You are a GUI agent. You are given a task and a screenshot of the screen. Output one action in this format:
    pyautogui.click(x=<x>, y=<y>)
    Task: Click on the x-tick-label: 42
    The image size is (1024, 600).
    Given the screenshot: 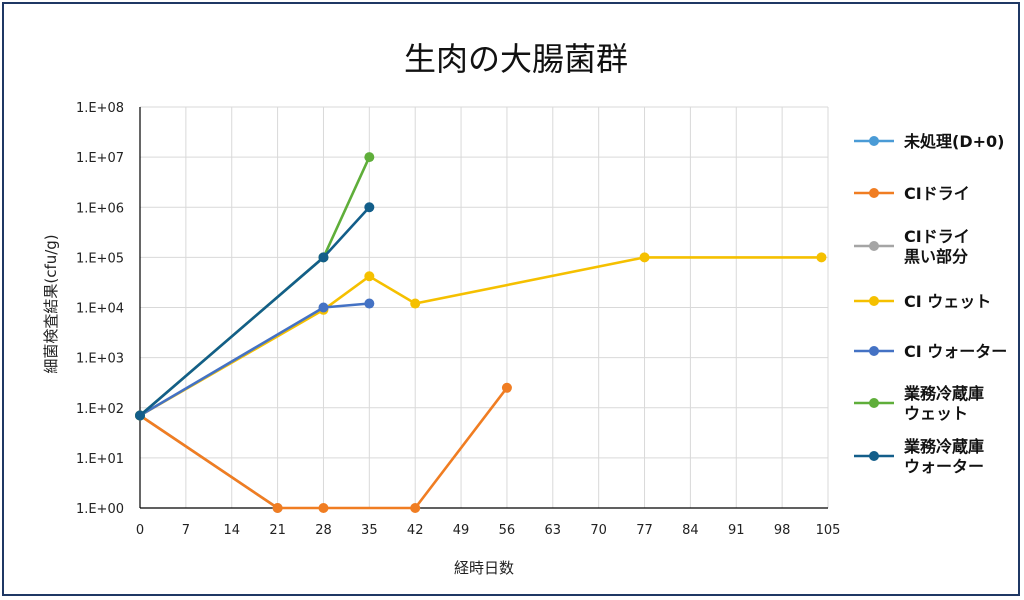 What is the action you would take?
    pyautogui.click(x=415, y=530)
    